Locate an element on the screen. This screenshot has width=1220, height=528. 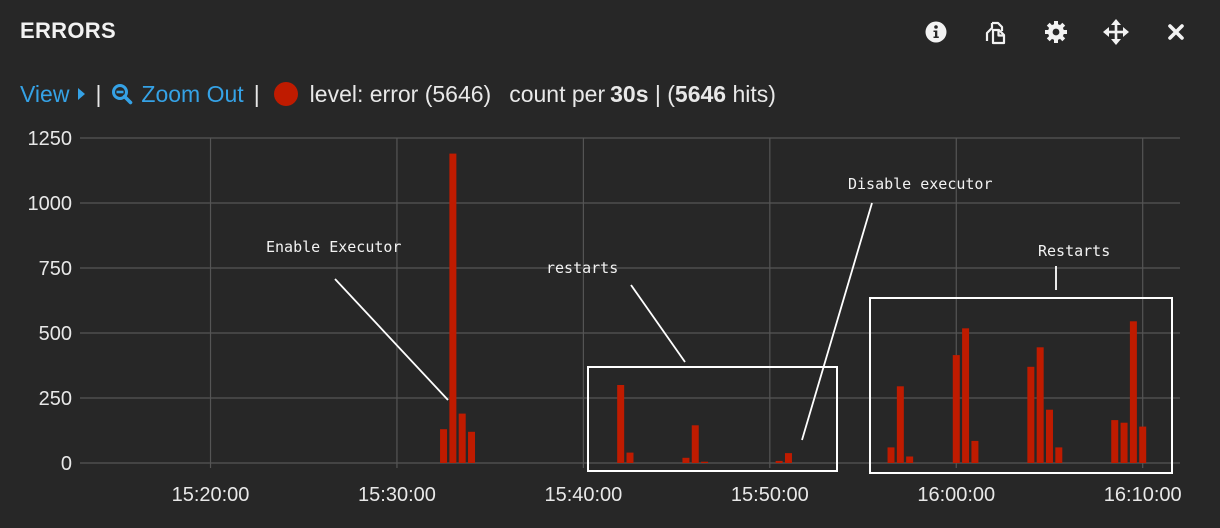
hits-count: 5646 is located at coordinates (700, 93).